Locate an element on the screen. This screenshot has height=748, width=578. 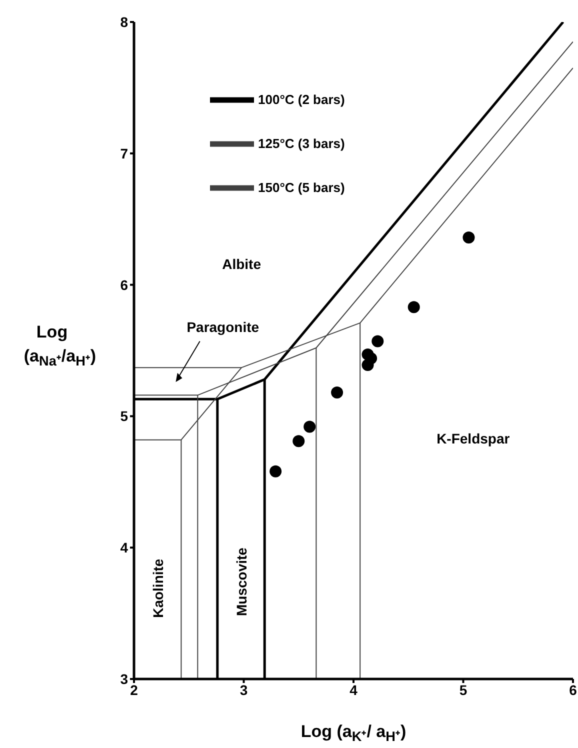
y-tick-label: 4 is located at coordinates (124, 548).